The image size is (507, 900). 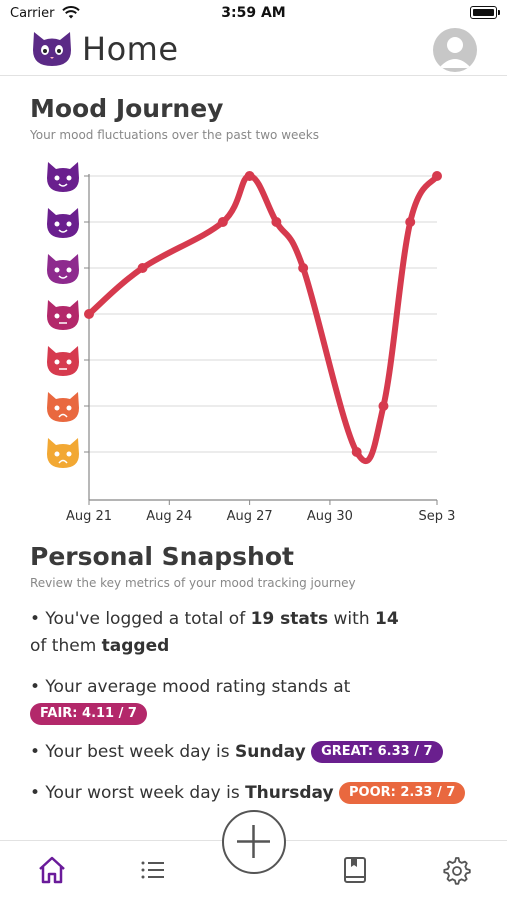 I want to click on add-entry-button, so click(x=254, y=842).